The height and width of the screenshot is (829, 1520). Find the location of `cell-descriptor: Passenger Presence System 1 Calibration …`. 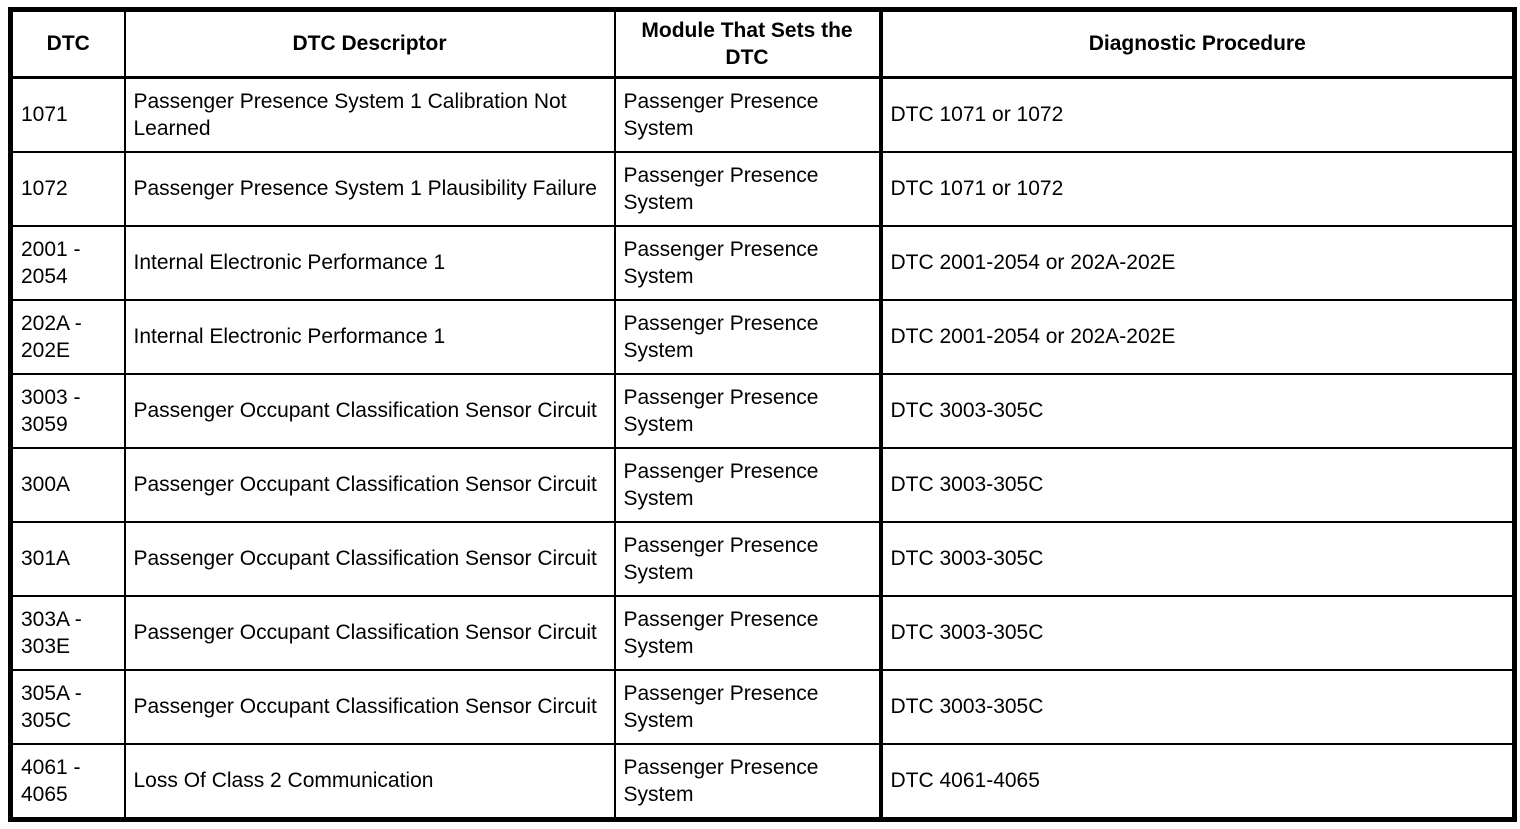

cell-descriptor: Passenger Presence System 1 Calibration … is located at coordinates (369, 114).